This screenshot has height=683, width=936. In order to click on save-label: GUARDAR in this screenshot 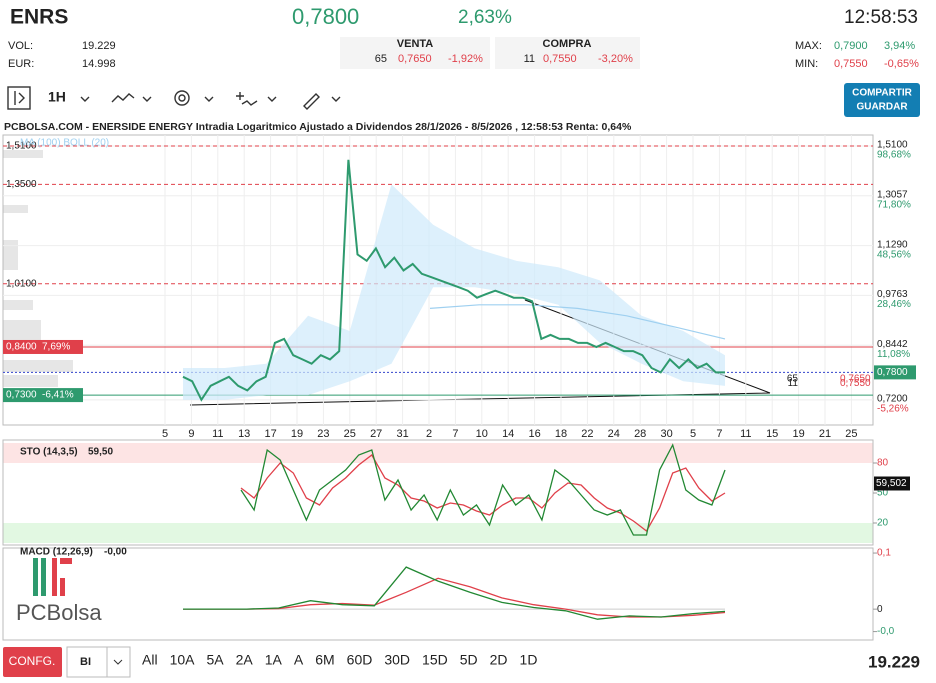, I will do `click(882, 107)`.